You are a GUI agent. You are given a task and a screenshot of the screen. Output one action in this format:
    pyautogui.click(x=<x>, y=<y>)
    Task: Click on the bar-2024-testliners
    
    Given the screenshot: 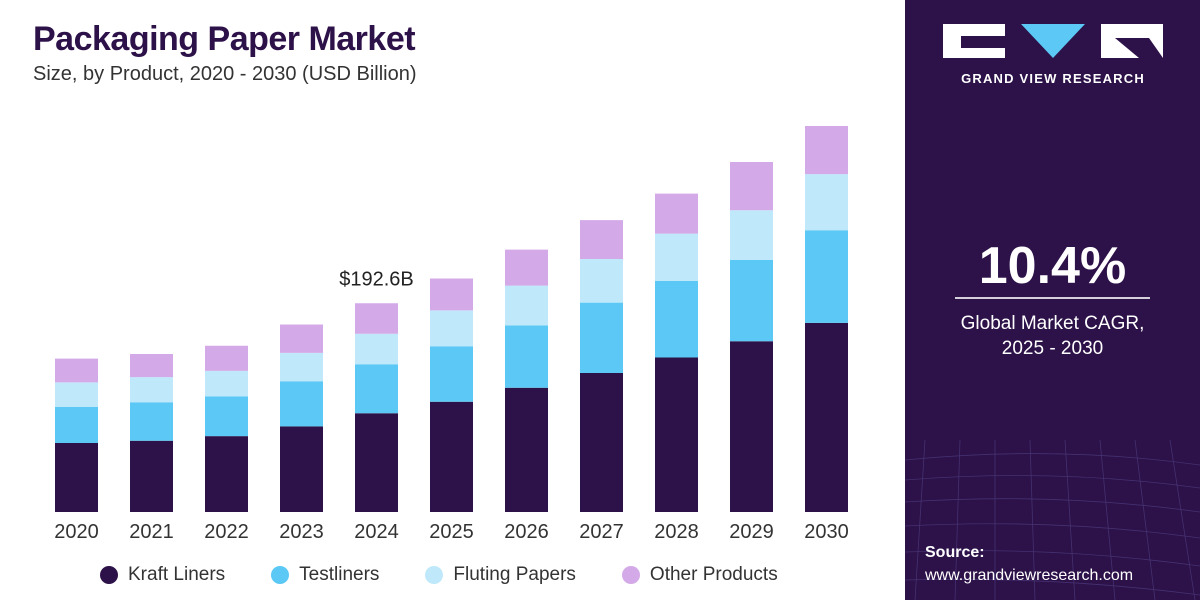 What is the action you would take?
    pyautogui.click(x=376, y=389)
    